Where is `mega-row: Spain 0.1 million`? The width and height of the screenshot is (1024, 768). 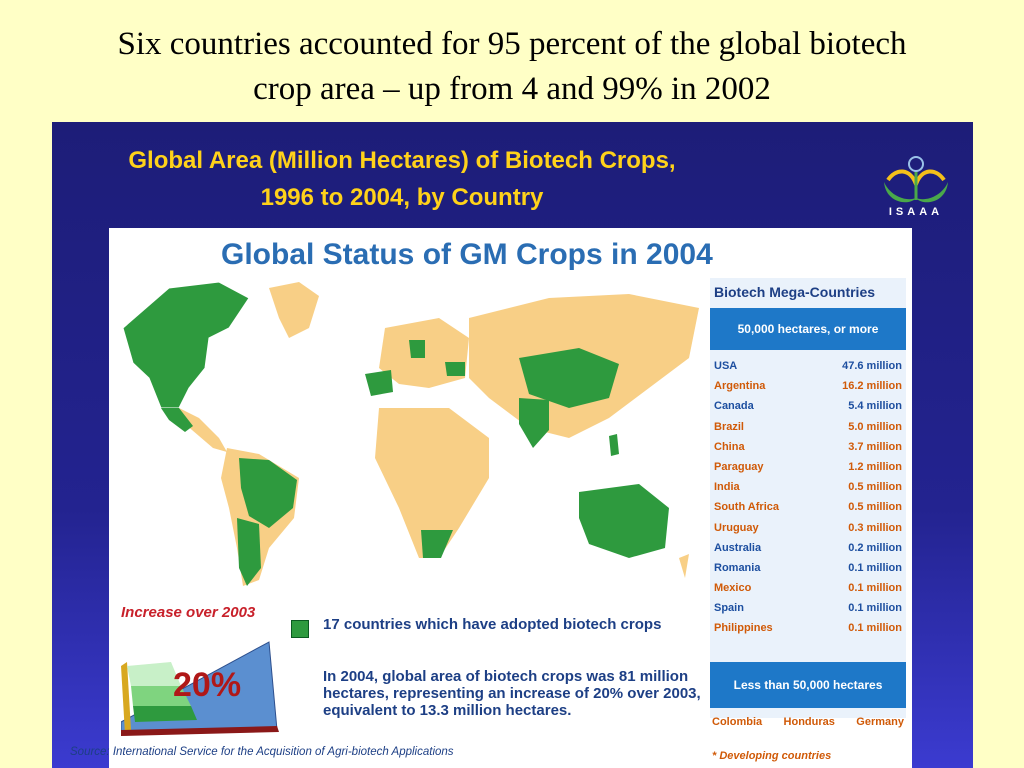 mega-row: Spain 0.1 million is located at coordinates (808, 612).